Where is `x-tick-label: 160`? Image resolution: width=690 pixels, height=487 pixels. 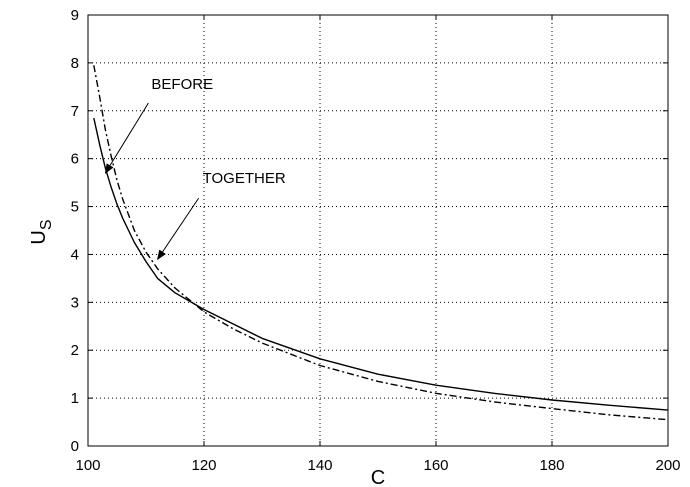 x-tick-label: 160 is located at coordinates (435, 465).